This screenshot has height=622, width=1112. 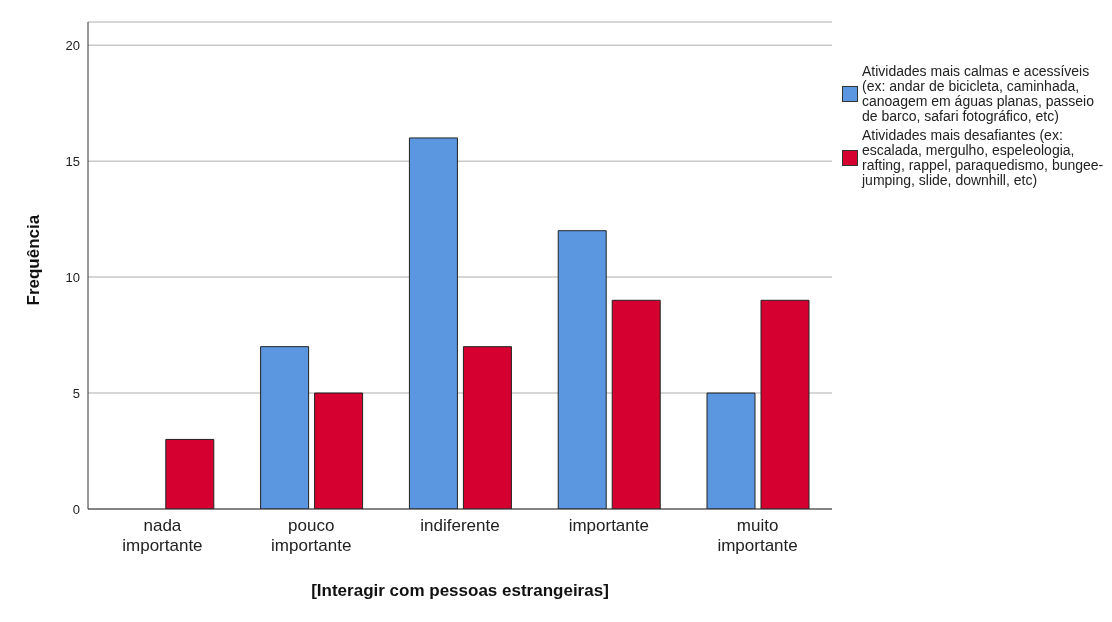 I want to click on y-tick-label: 20, so click(x=72, y=45).